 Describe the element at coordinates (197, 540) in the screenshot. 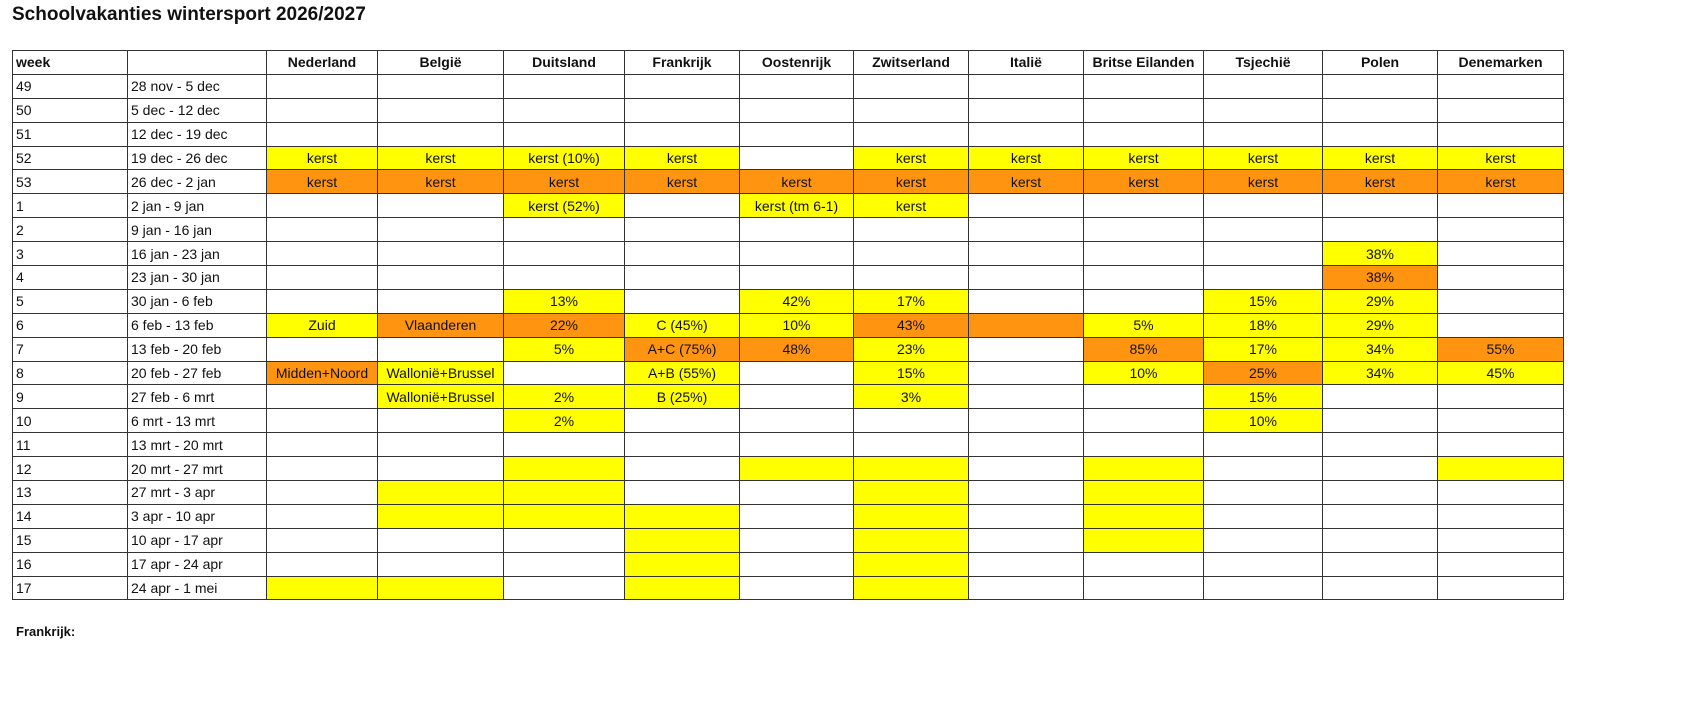

I see `dates-cell: 10 apr - 17 apr` at that location.